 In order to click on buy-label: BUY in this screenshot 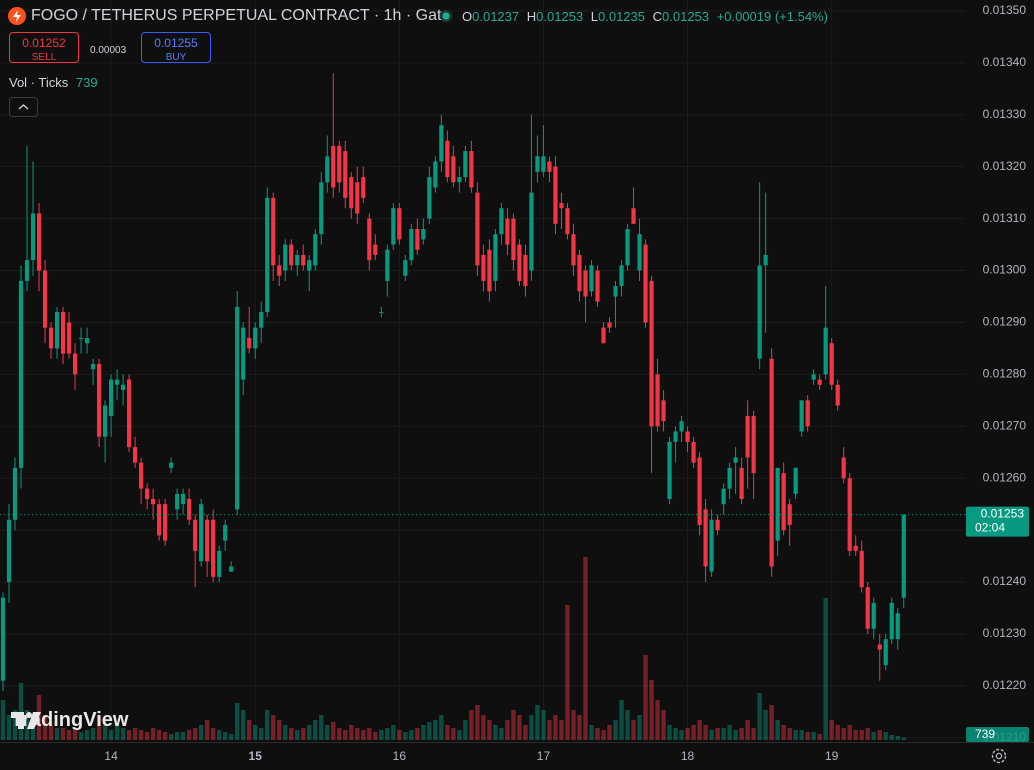, I will do `click(176, 57)`.